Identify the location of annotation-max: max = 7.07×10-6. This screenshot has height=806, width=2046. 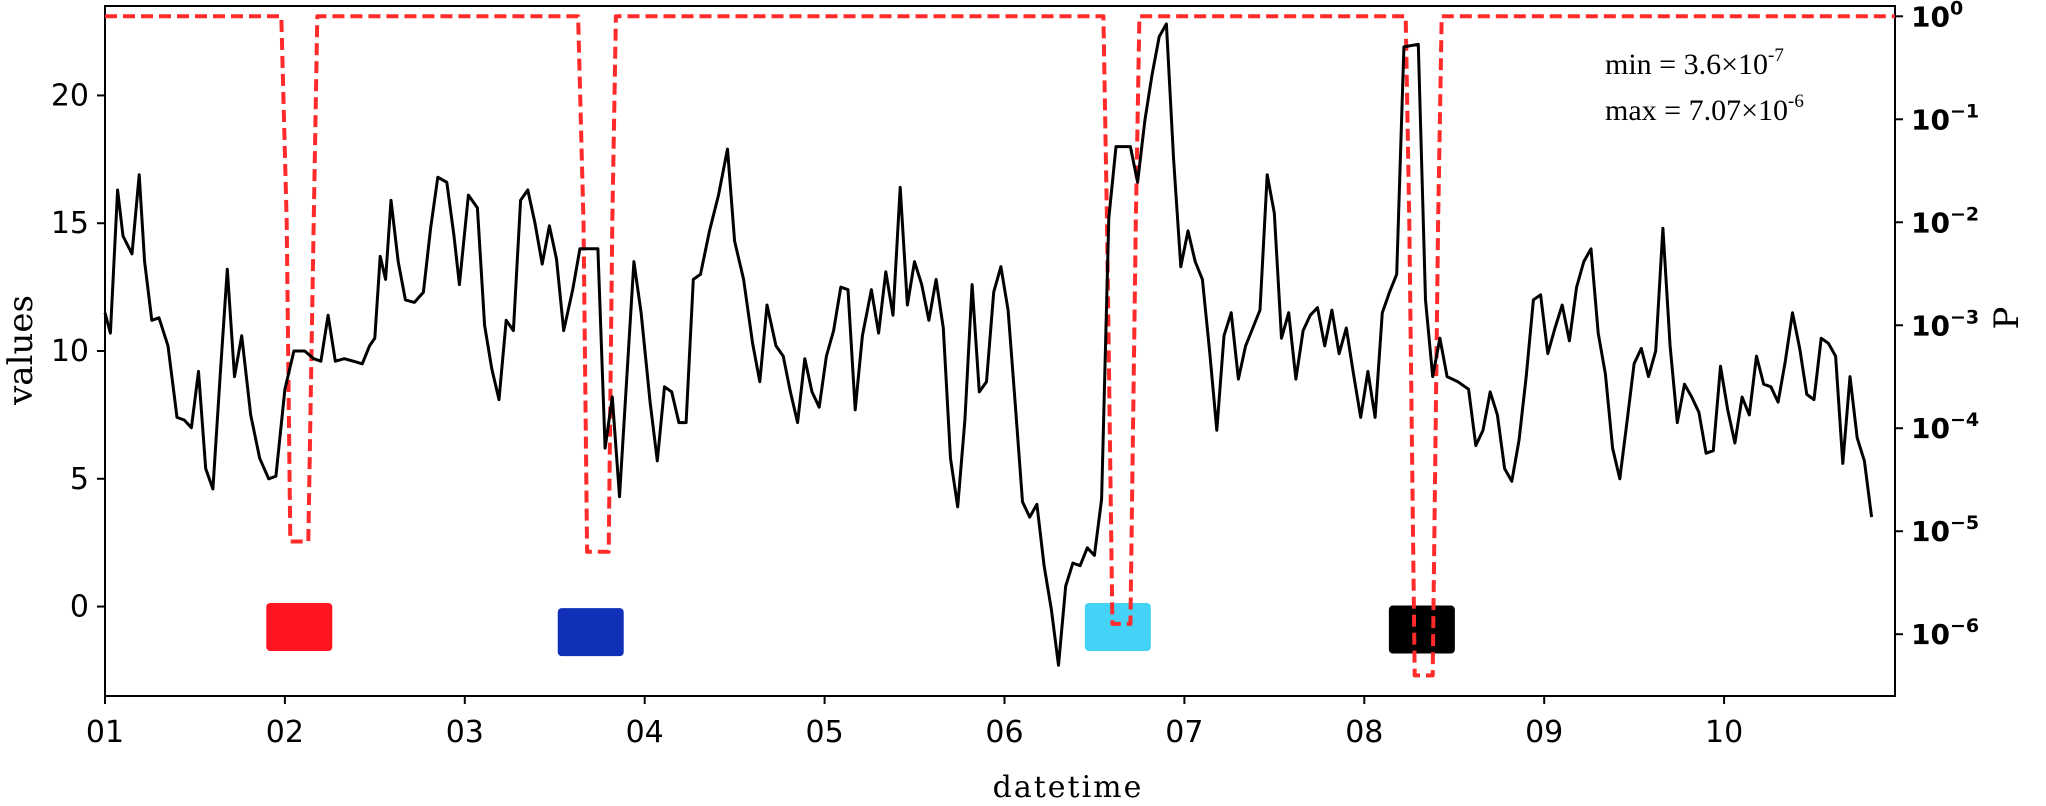
(1704, 109).